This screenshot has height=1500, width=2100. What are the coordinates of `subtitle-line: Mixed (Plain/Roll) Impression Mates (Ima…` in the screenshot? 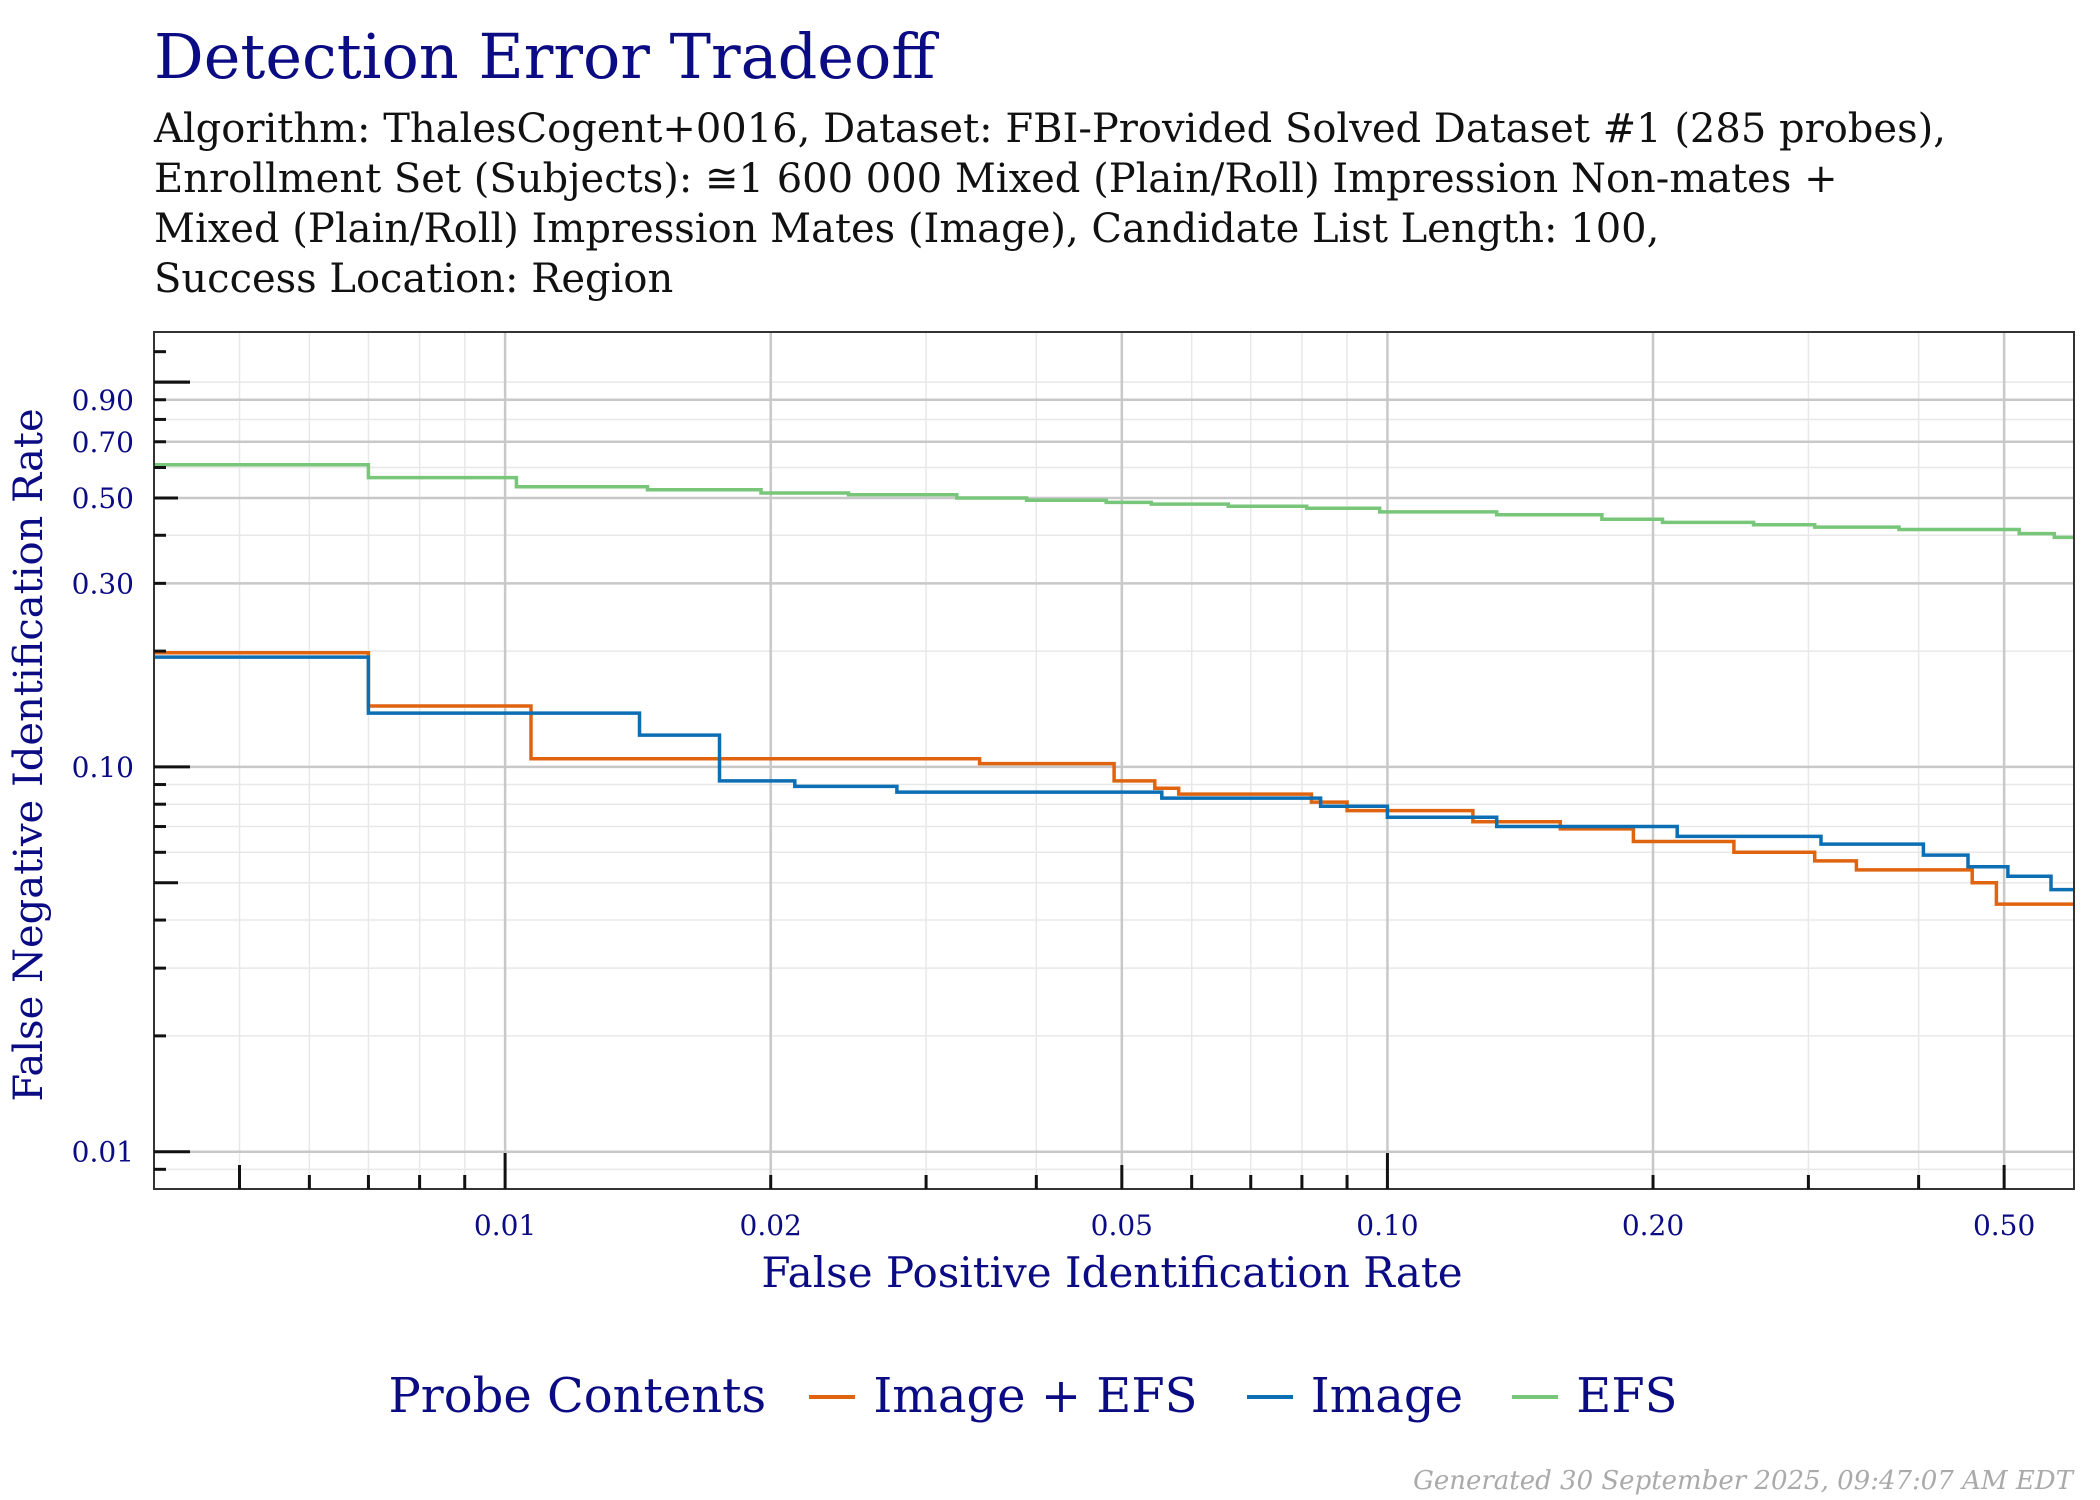 It's located at (907, 229).